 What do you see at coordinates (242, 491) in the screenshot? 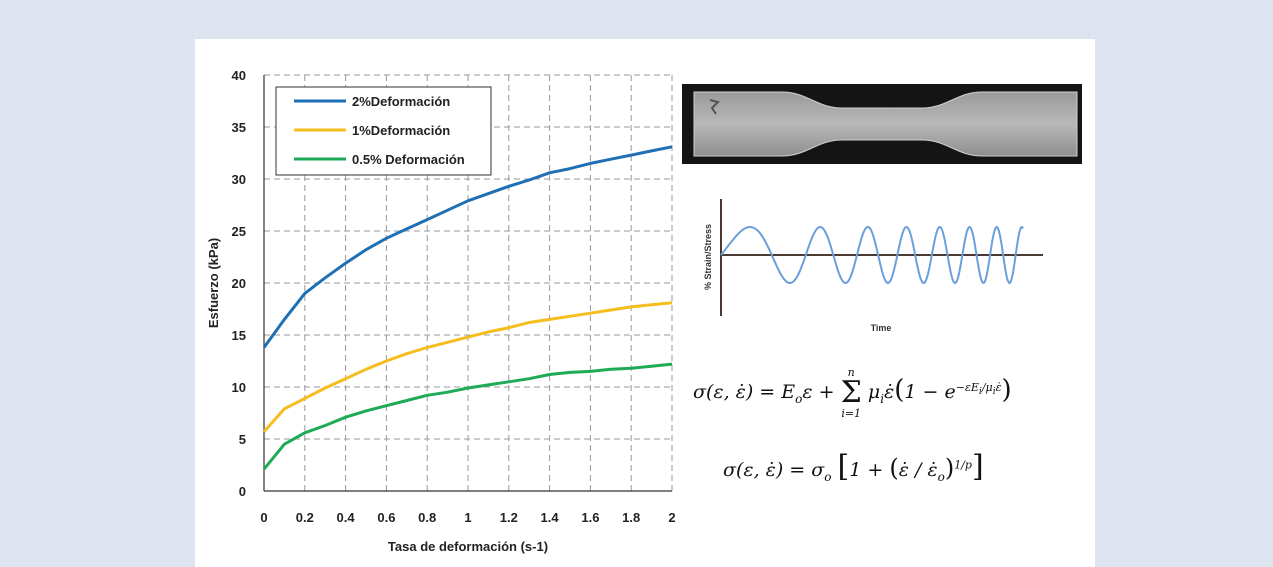
I see `y-tick-label: 0` at bounding box center [242, 491].